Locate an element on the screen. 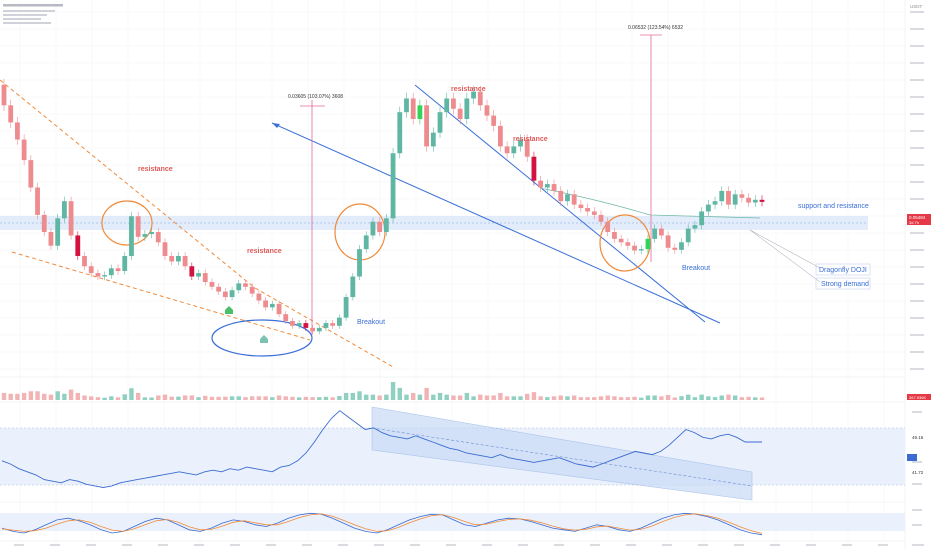 This screenshot has height=550, width=932. annotation-blue: Breakout is located at coordinates (696, 268).